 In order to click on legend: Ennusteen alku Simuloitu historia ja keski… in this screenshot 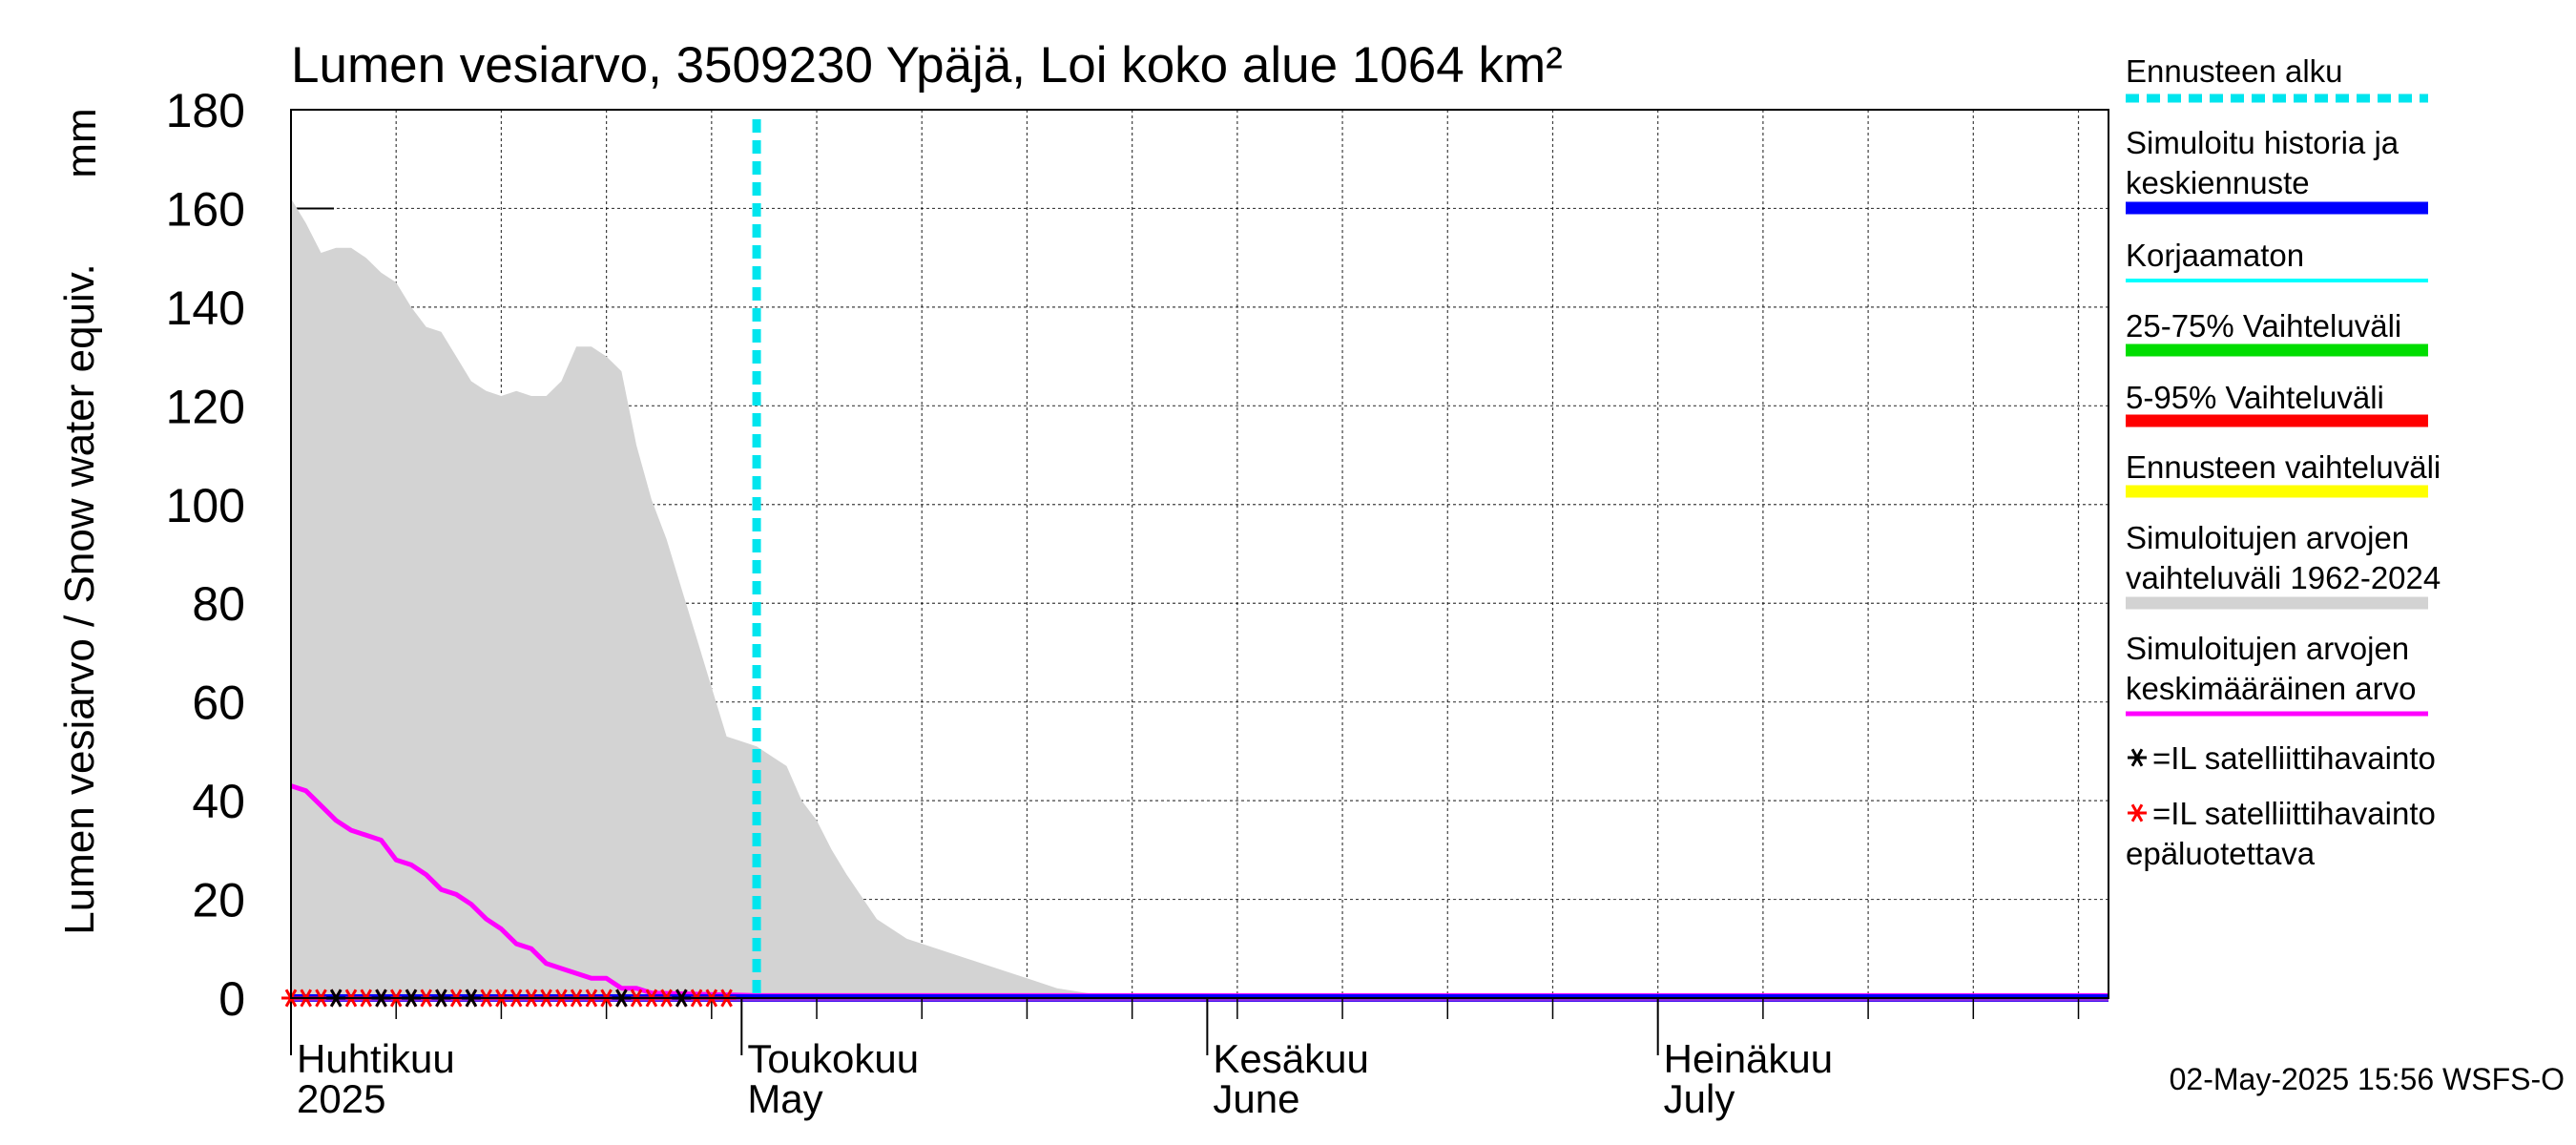, I will do `click(2283, 462)`.